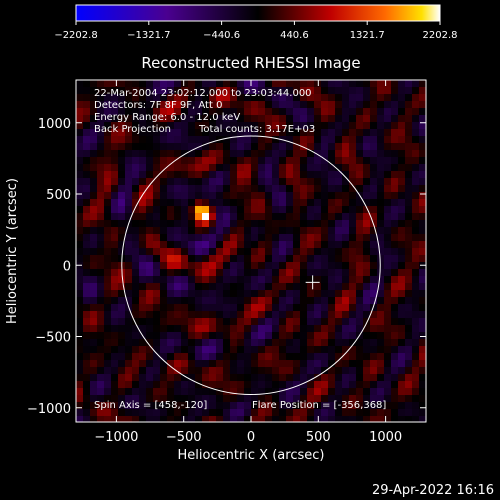 Image resolution: width=500 pixels, height=500 pixels. Describe the element at coordinates (132, 129) in the screenshot. I see `annotation-method: Back Projection` at that location.